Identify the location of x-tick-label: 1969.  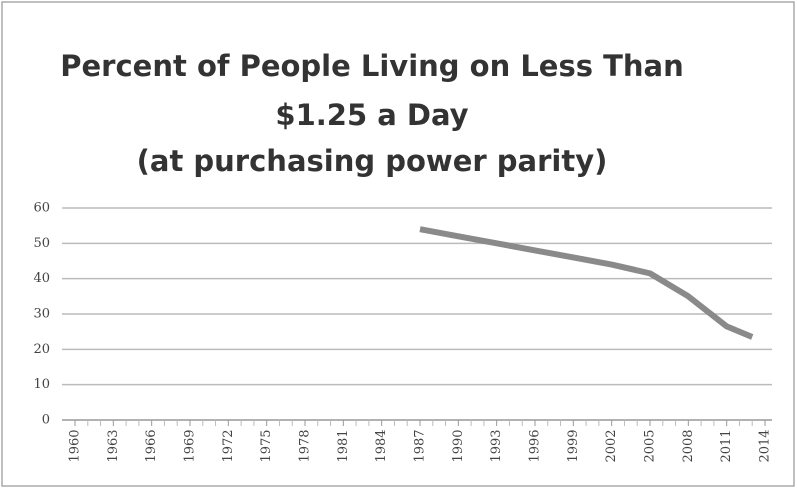
(190, 445).